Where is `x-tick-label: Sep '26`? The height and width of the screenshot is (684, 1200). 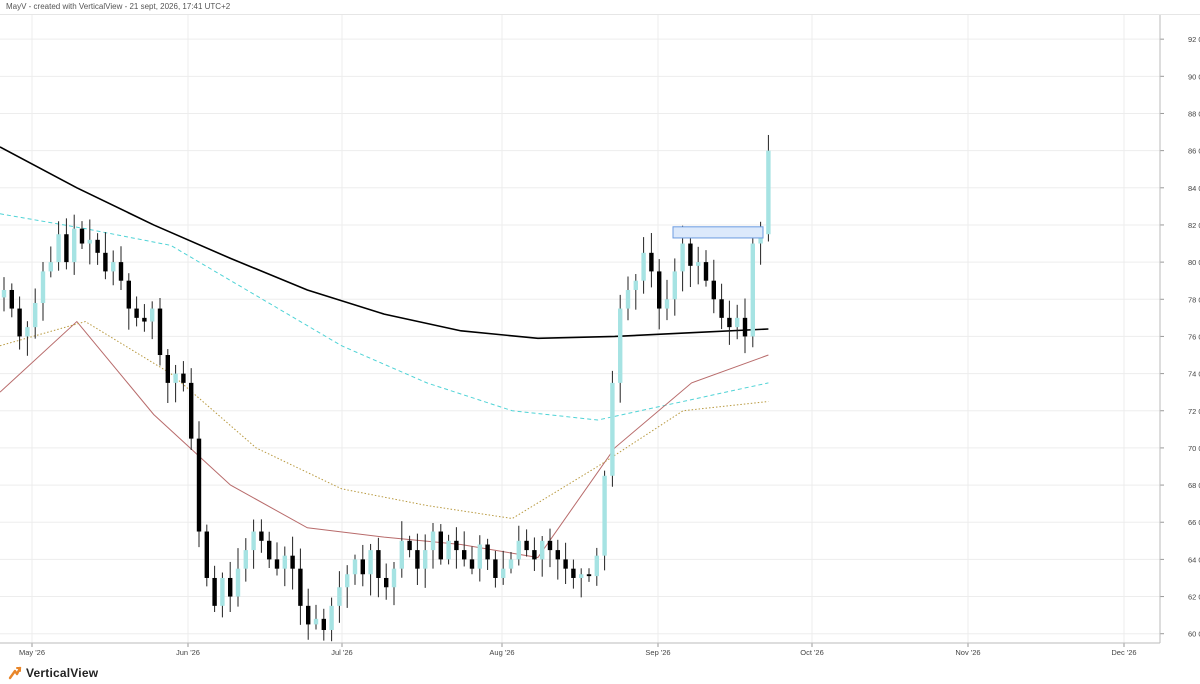
x-tick-label: Sep '26 is located at coordinates (657, 652).